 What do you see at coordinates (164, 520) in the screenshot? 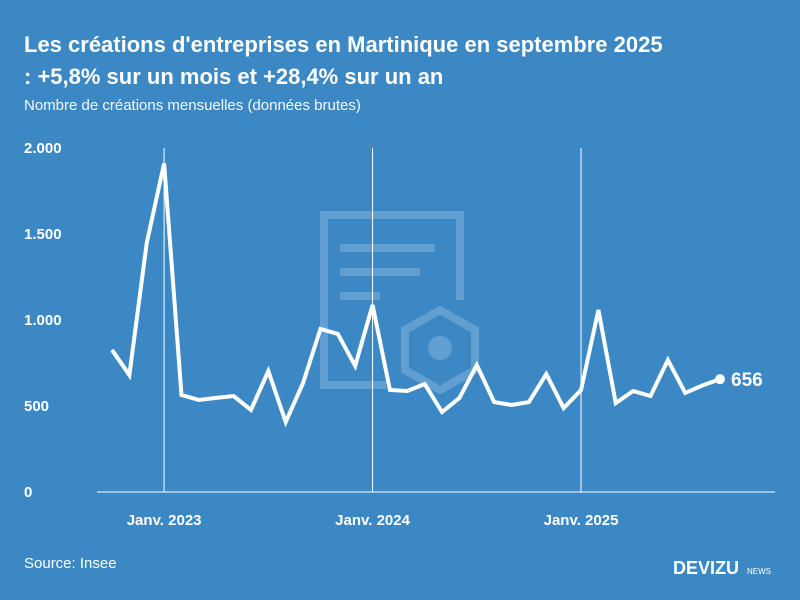
I see `x-tick-label: Janv. 2023` at bounding box center [164, 520].